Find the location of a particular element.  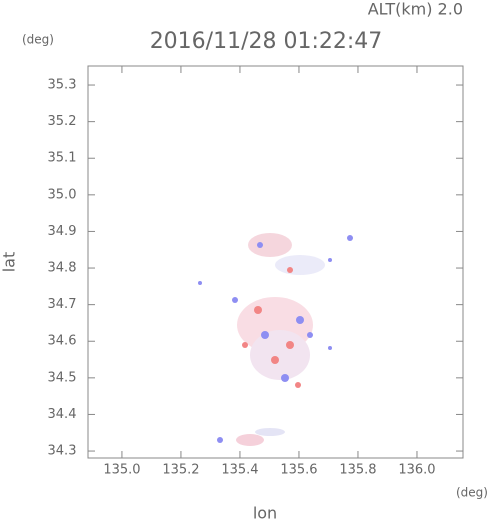

y-tick-label: 34.8 is located at coordinates (62, 268).